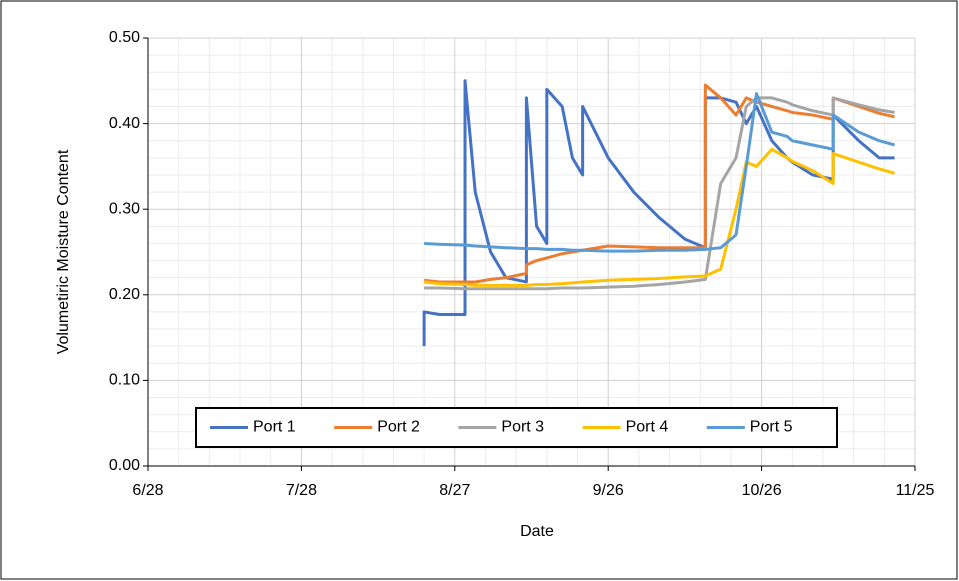  I want to click on y-tick-label: 0.40, so click(124, 123).